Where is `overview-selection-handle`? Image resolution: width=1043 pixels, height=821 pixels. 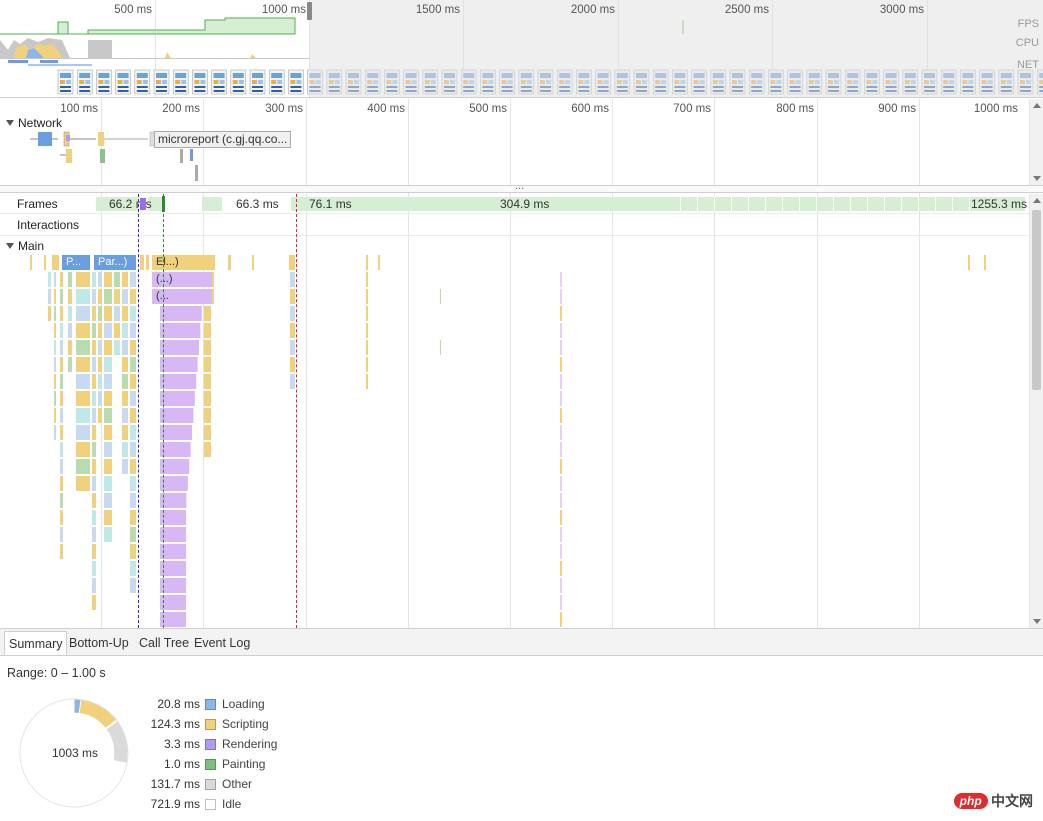
overview-selection-handle is located at coordinates (309, 11).